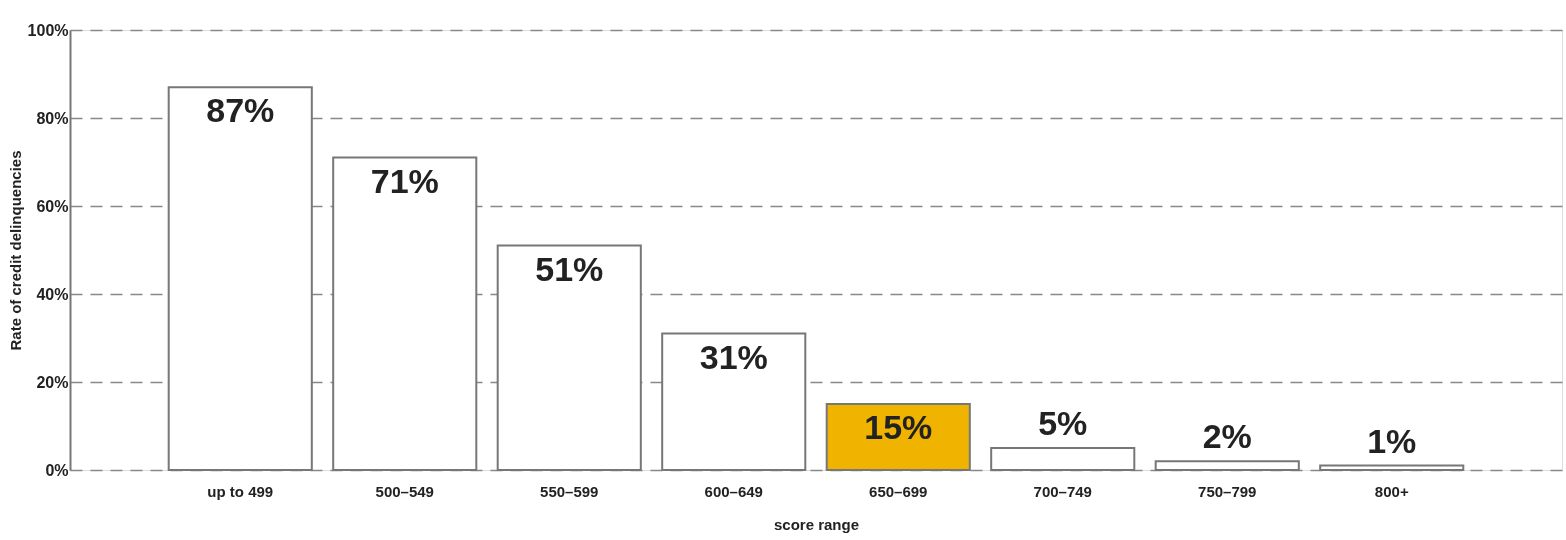 This screenshot has width=1566, height=540. Describe the element at coordinates (1227, 436) in the screenshot. I see `data-label: 2%` at that location.